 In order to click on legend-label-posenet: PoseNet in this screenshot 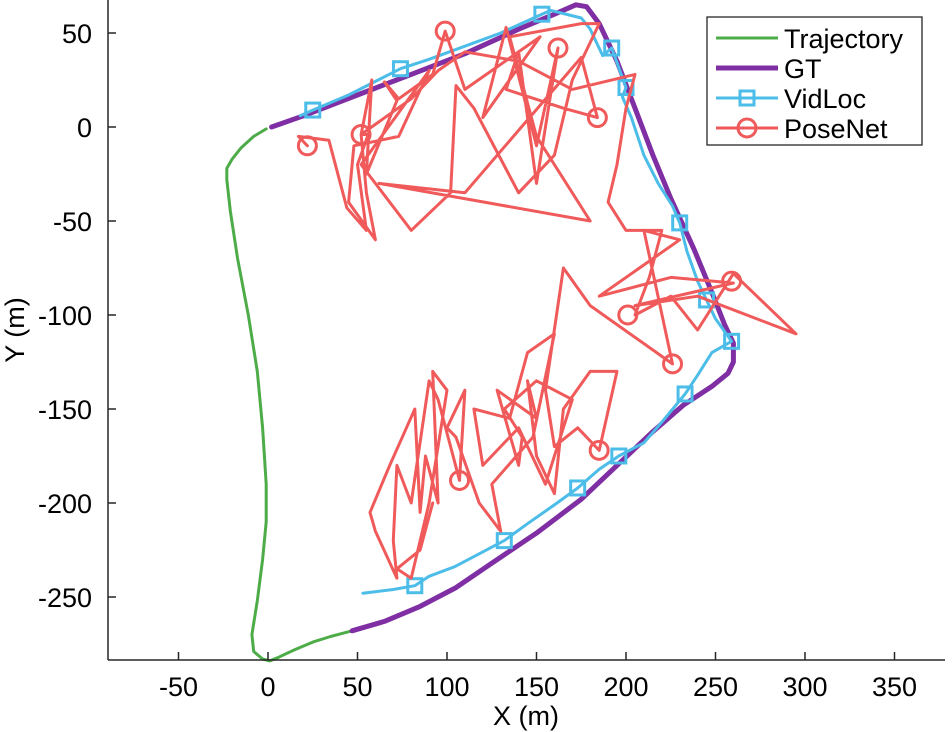, I will do `click(836, 129)`.